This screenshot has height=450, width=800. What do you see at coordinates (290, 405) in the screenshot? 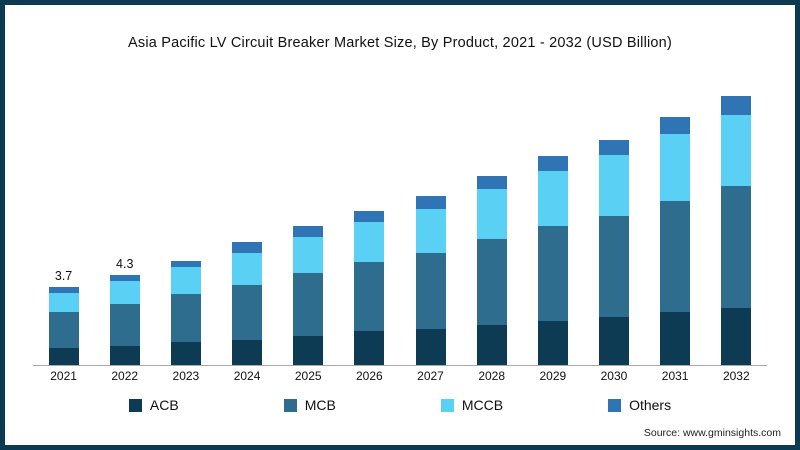
I see `legend-swatch-mcb` at bounding box center [290, 405].